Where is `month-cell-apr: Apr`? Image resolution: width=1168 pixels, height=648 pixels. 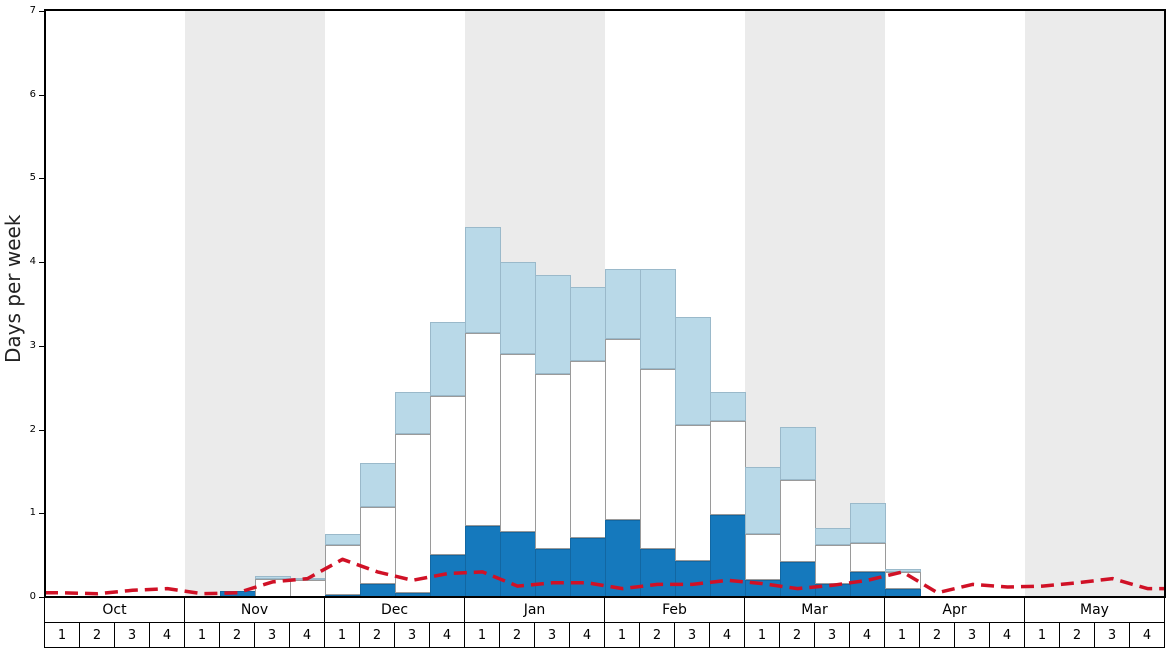
month-cell-apr: Apr is located at coordinates (954, 610).